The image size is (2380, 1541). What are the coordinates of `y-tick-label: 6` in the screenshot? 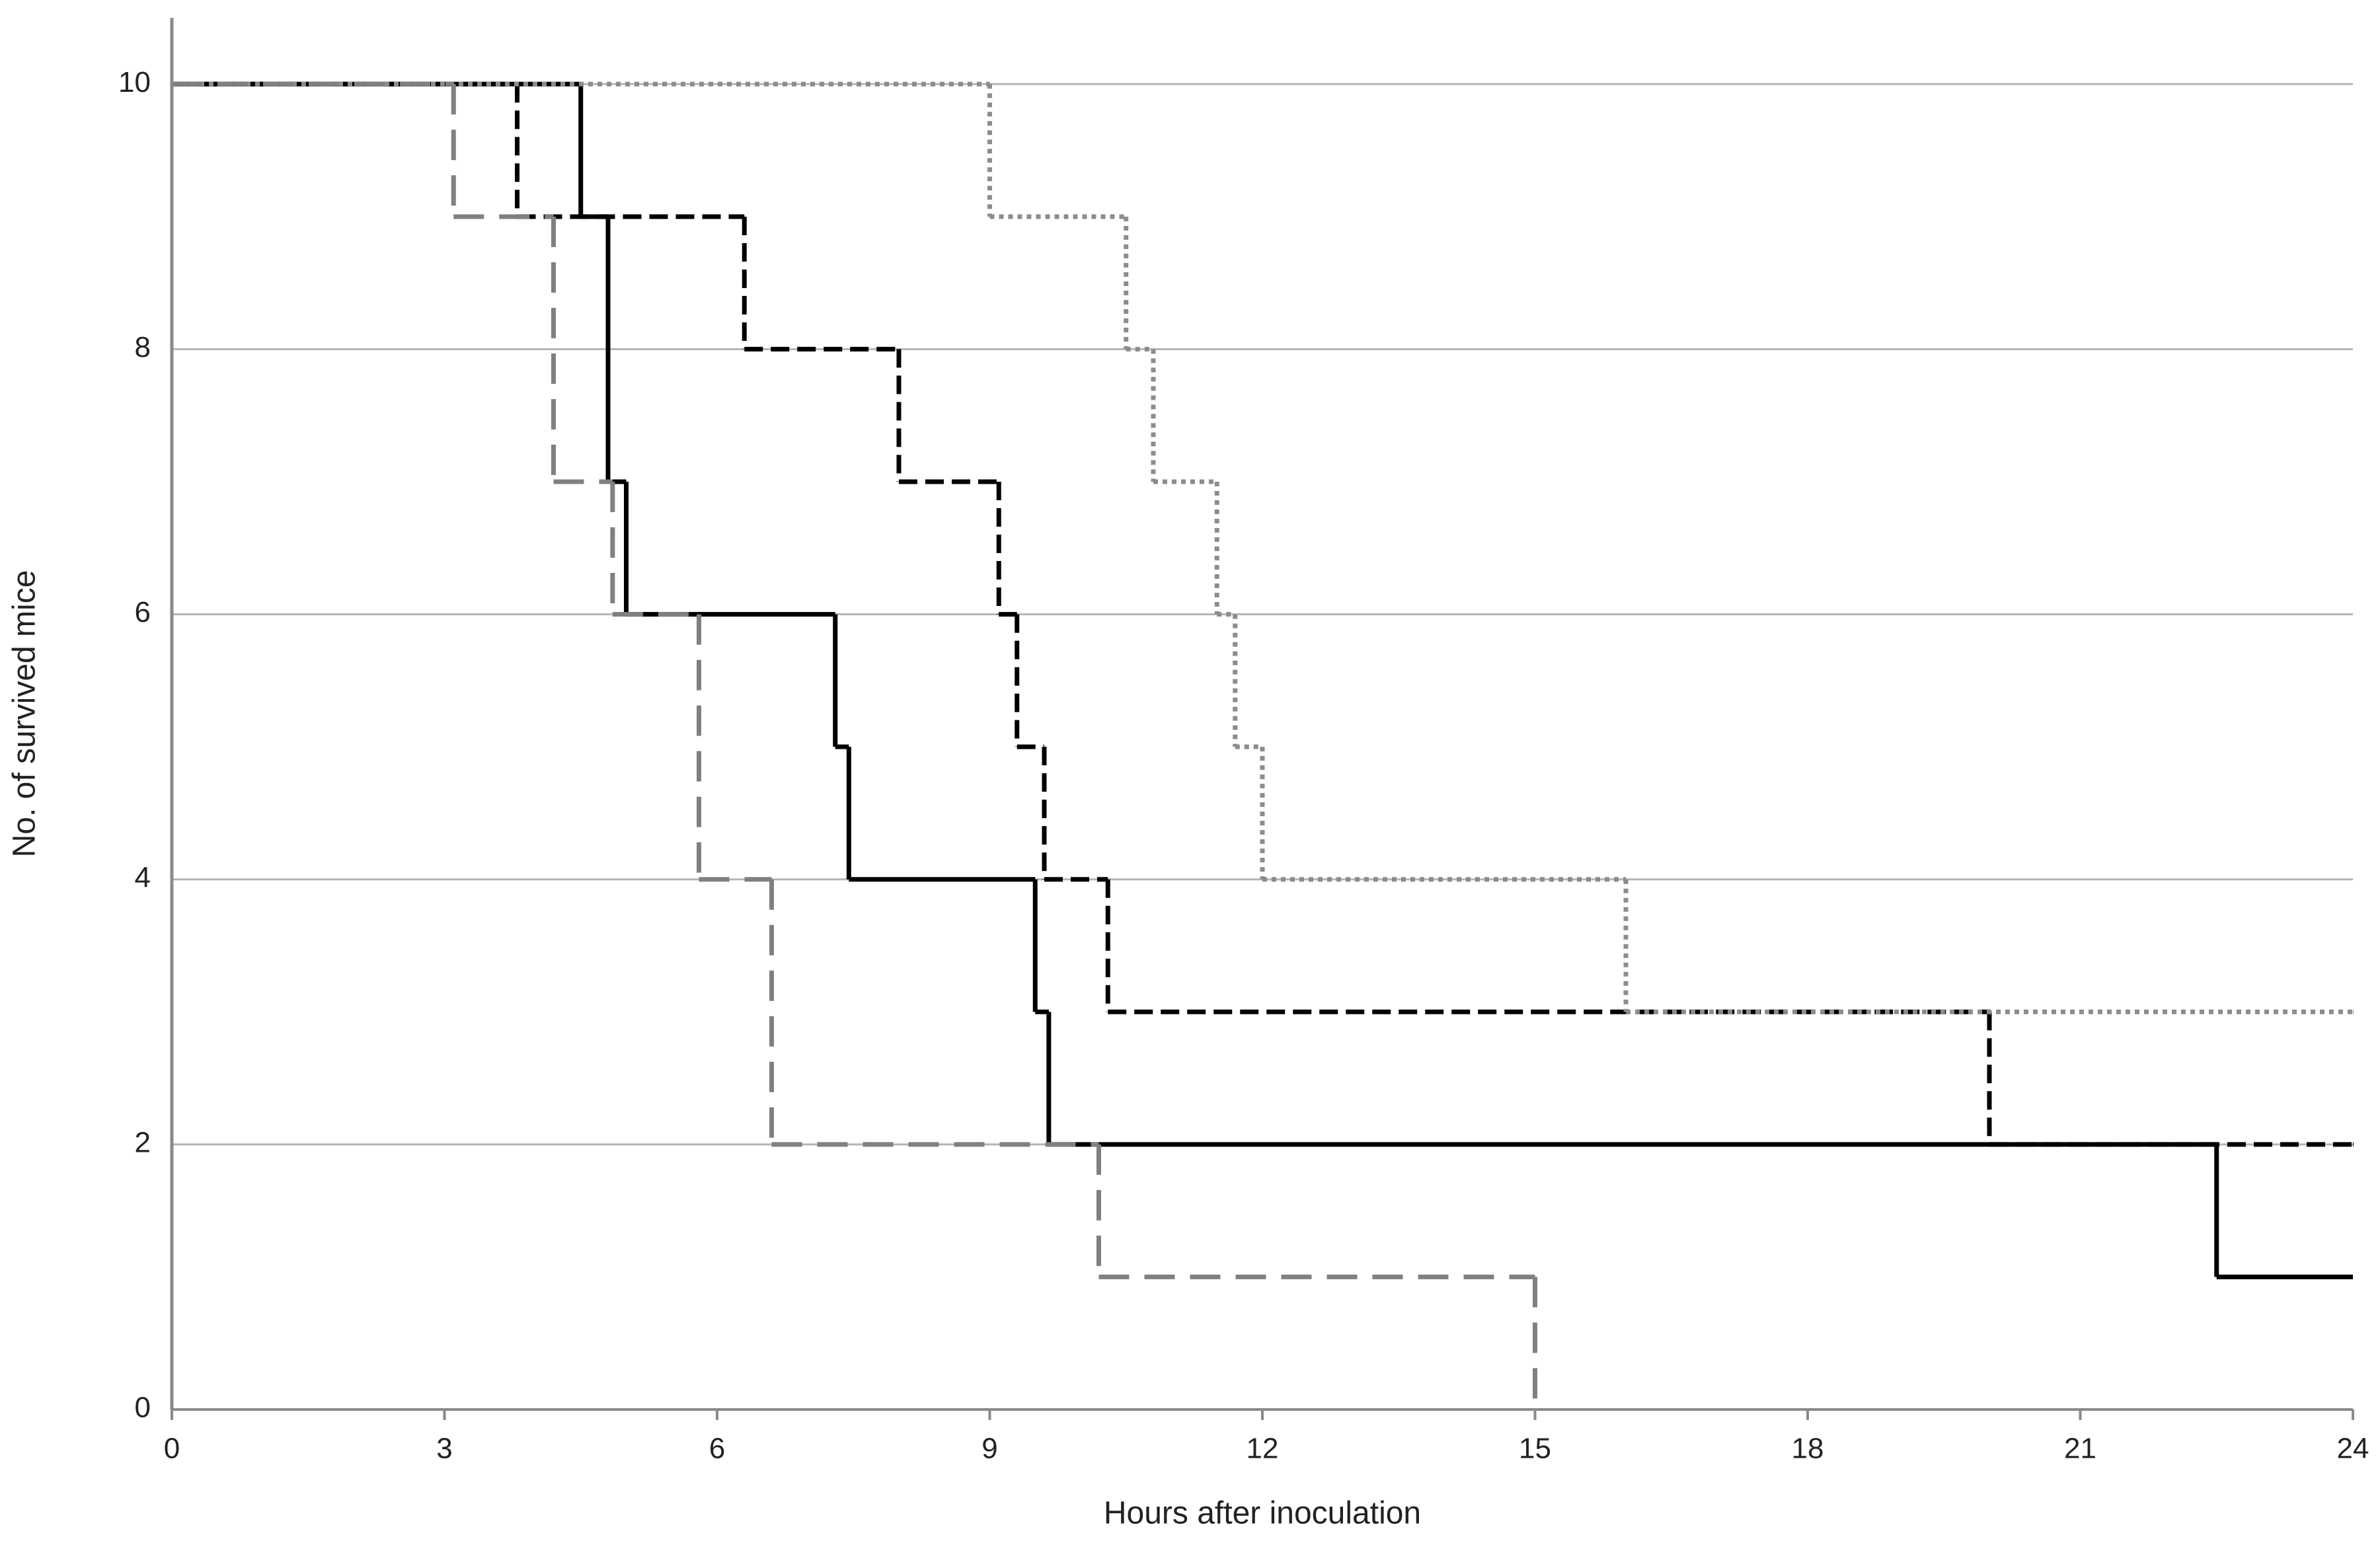 It's located at (143, 612).